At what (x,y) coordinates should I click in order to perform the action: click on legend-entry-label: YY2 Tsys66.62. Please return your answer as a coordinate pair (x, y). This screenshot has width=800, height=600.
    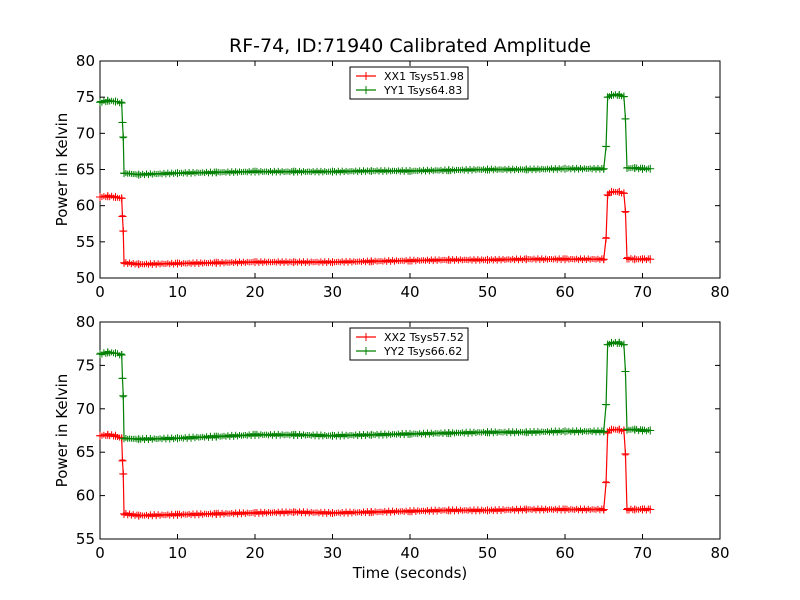
    Looking at the image, I should click on (422, 351).